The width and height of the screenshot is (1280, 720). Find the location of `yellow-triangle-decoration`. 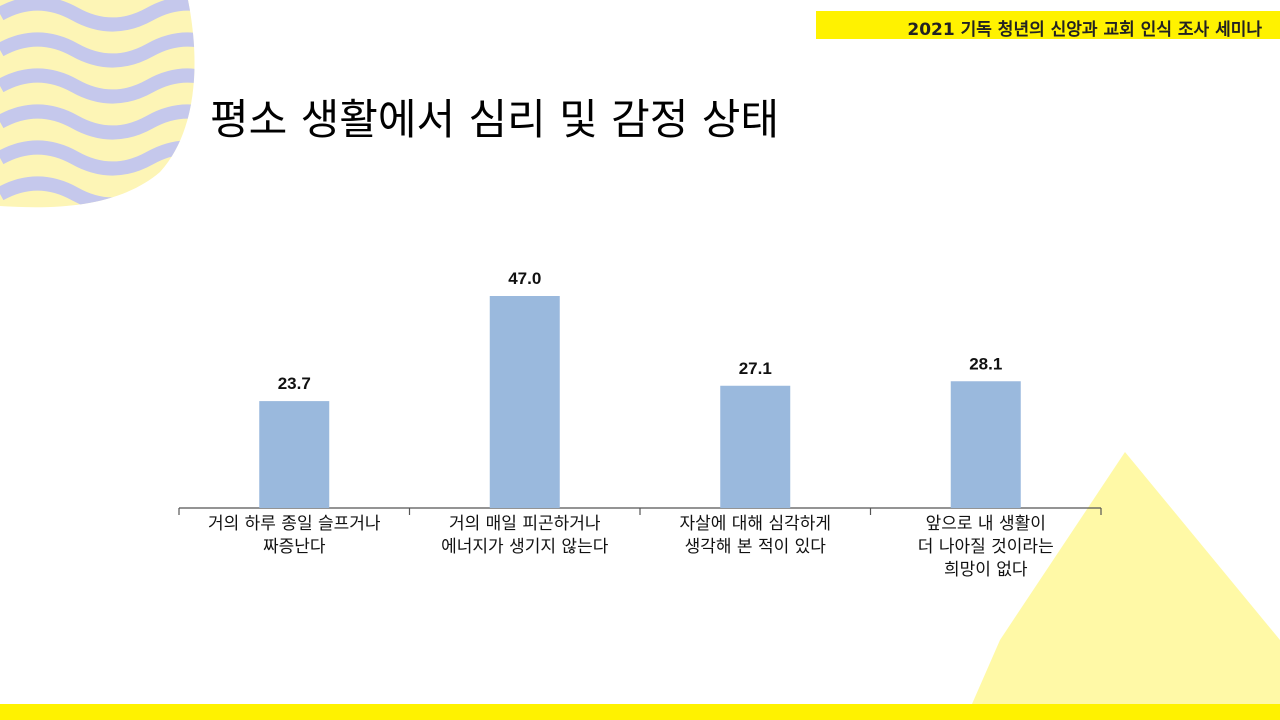

yellow-triangle-decoration is located at coordinates (1122, 586).